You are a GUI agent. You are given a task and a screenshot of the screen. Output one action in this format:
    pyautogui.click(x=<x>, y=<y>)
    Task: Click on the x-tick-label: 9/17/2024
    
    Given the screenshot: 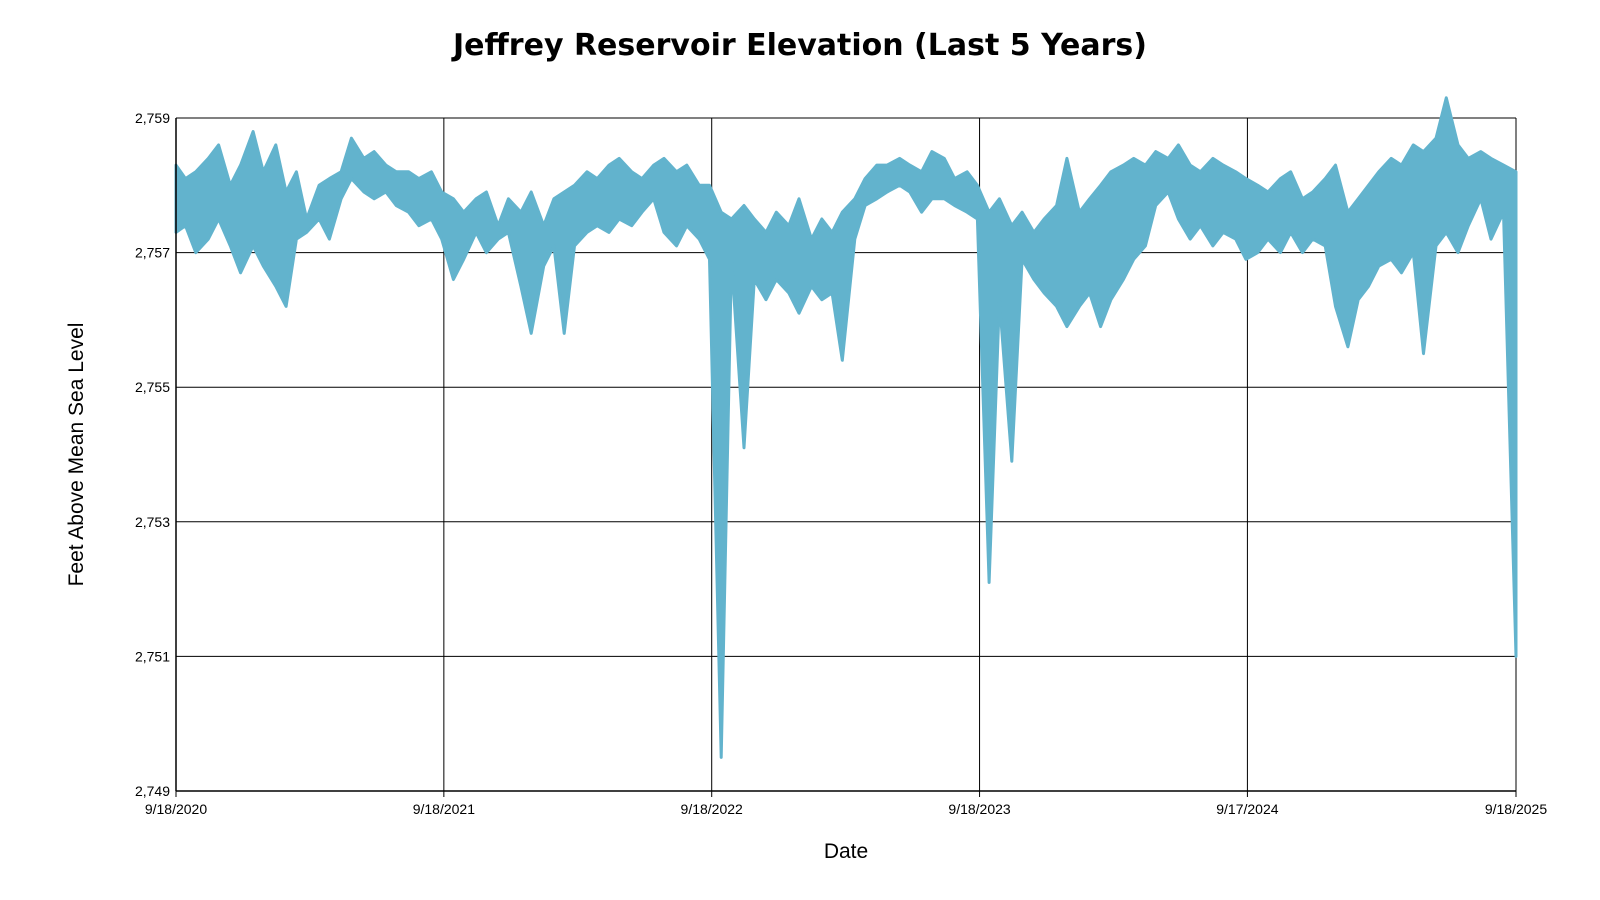 What is the action you would take?
    pyautogui.click(x=1247, y=809)
    